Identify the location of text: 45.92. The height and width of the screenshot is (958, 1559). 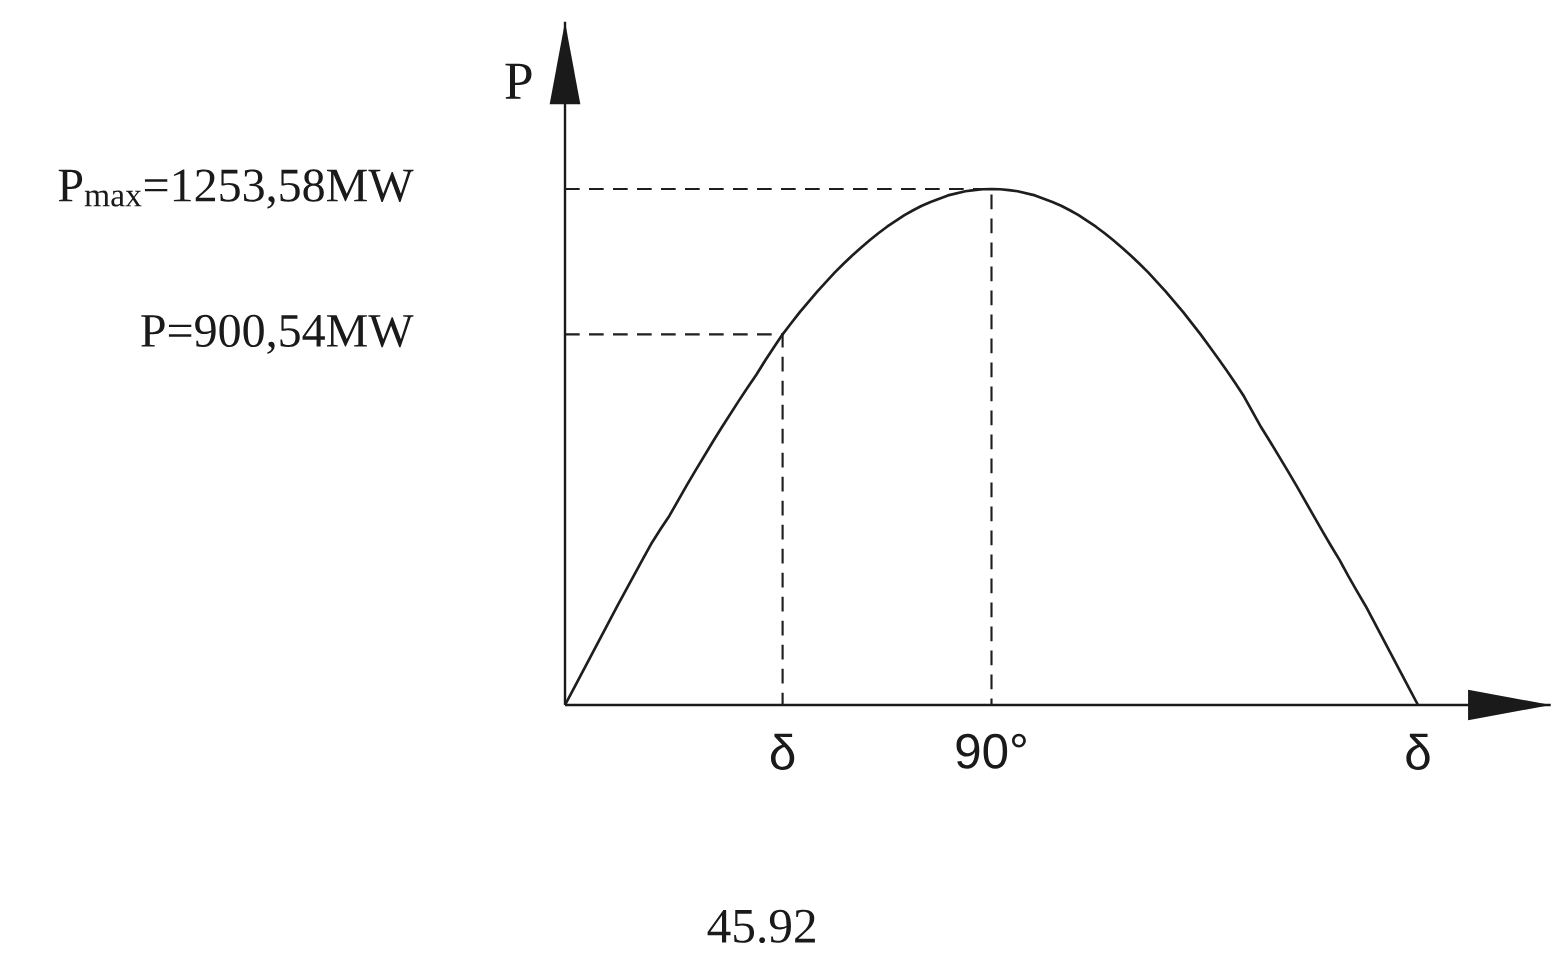
(761, 926).